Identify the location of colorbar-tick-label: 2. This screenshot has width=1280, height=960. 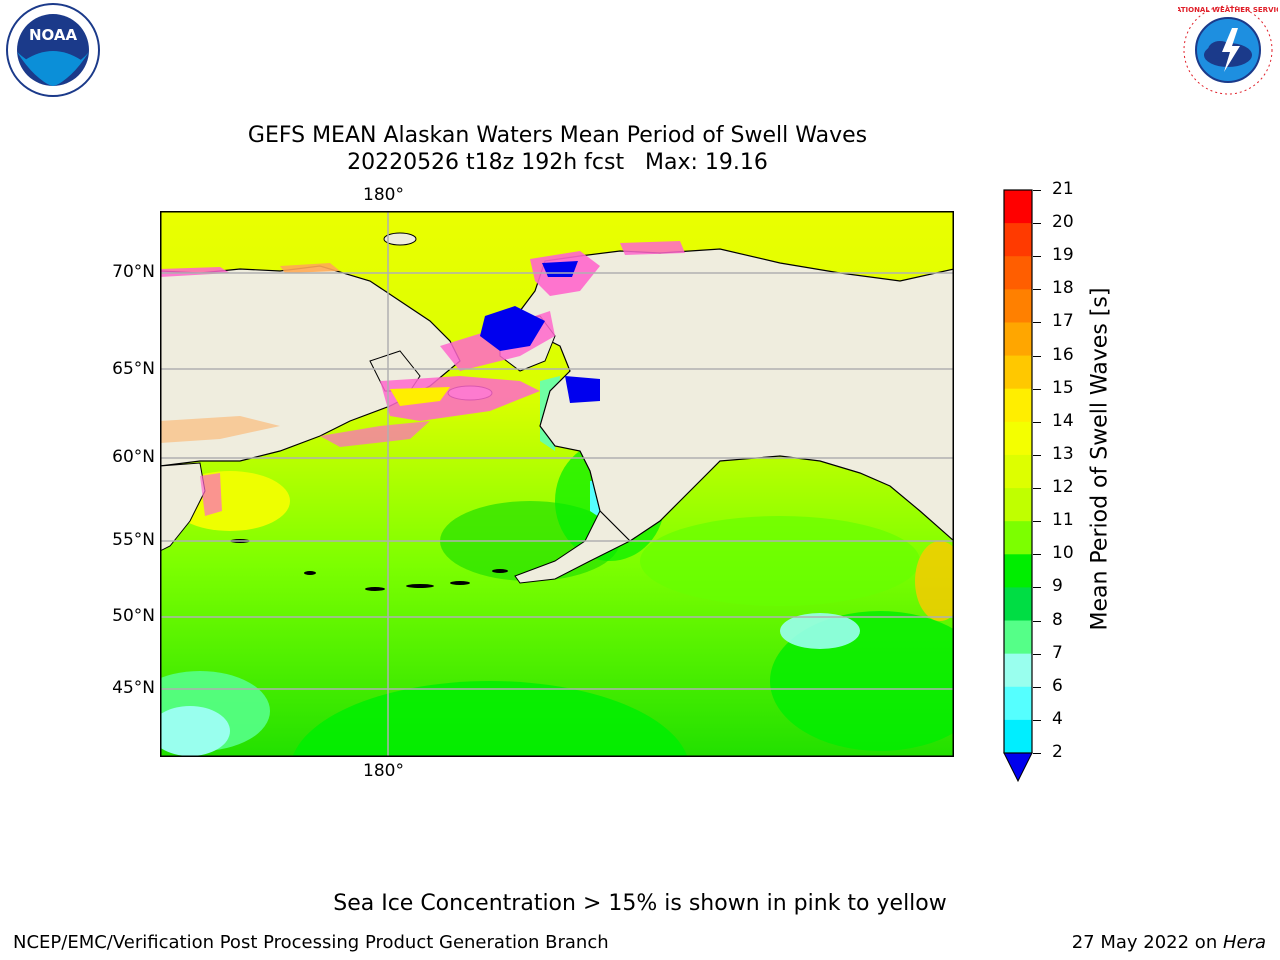
(1057, 752).